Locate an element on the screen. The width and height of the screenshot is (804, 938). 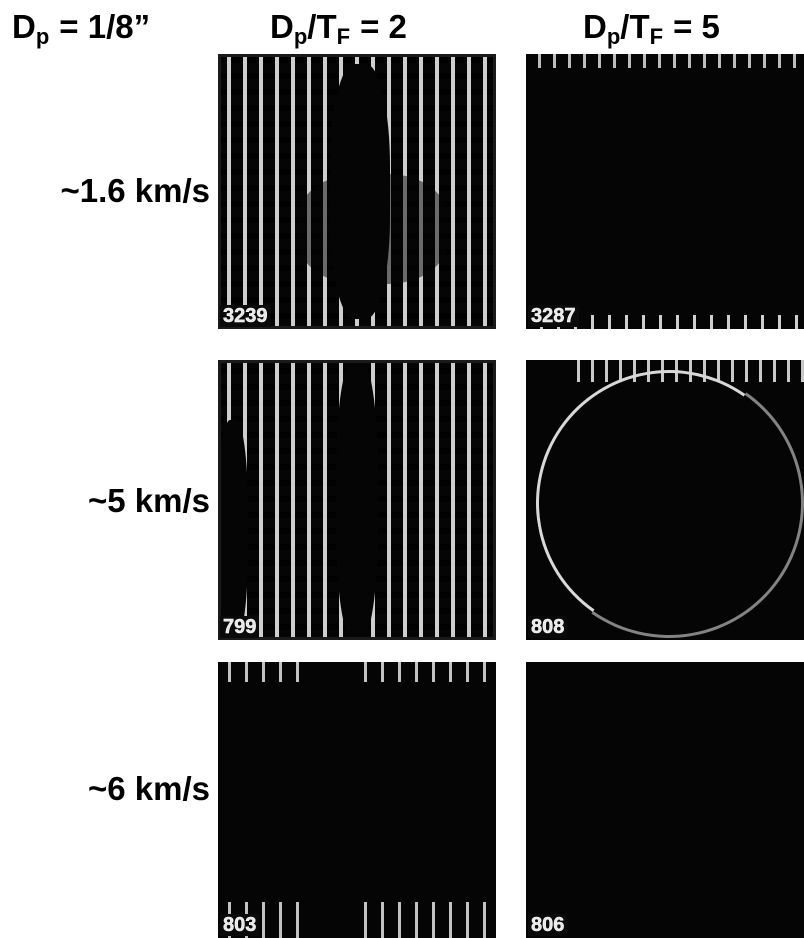
photo-row3-ratio5: 806 is located at coordinates (665, 800).